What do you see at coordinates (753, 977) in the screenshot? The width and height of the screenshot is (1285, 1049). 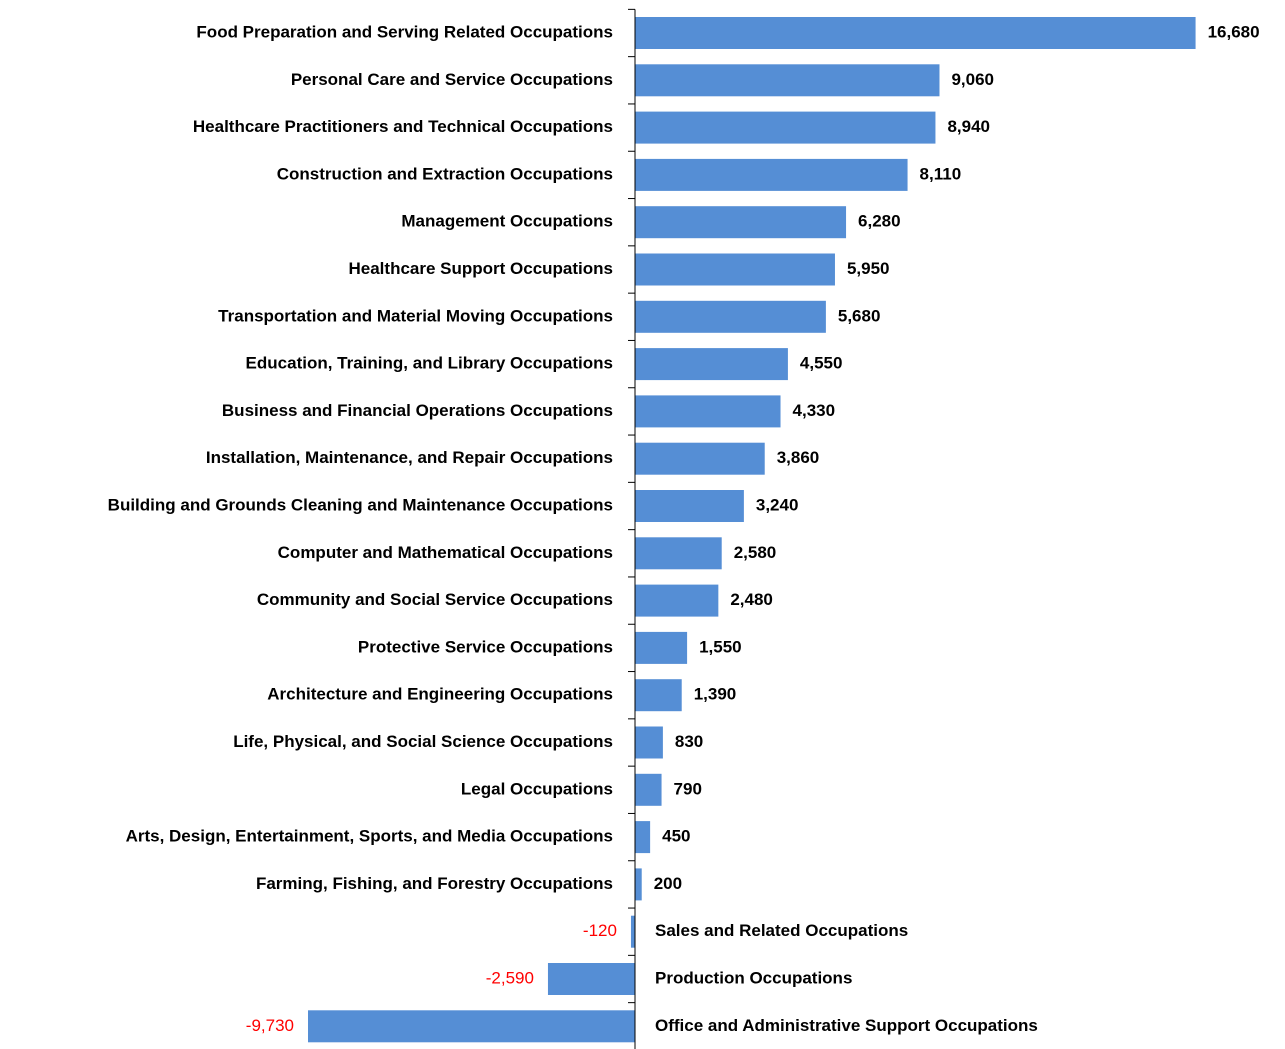 I see `category-label: Production Occupations` at bounding box center [753, 977].